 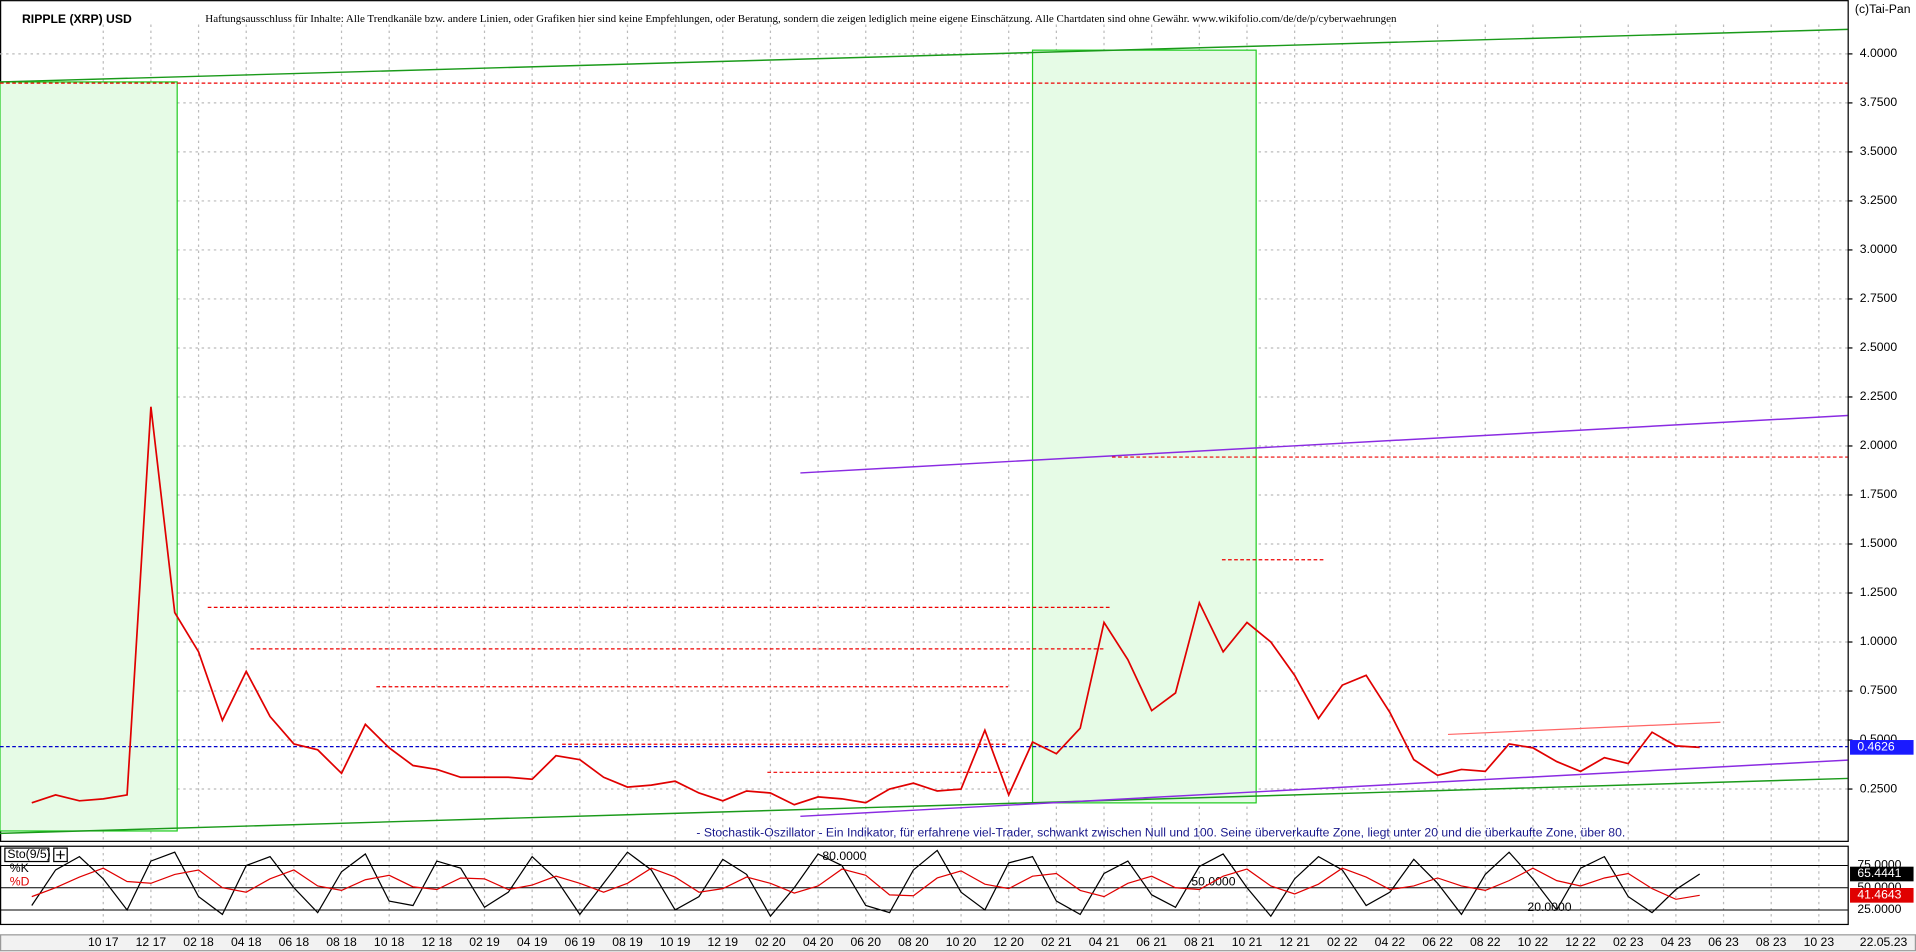 I want to click on x-tick-label: 12 21, so click(x=1294, y=942).